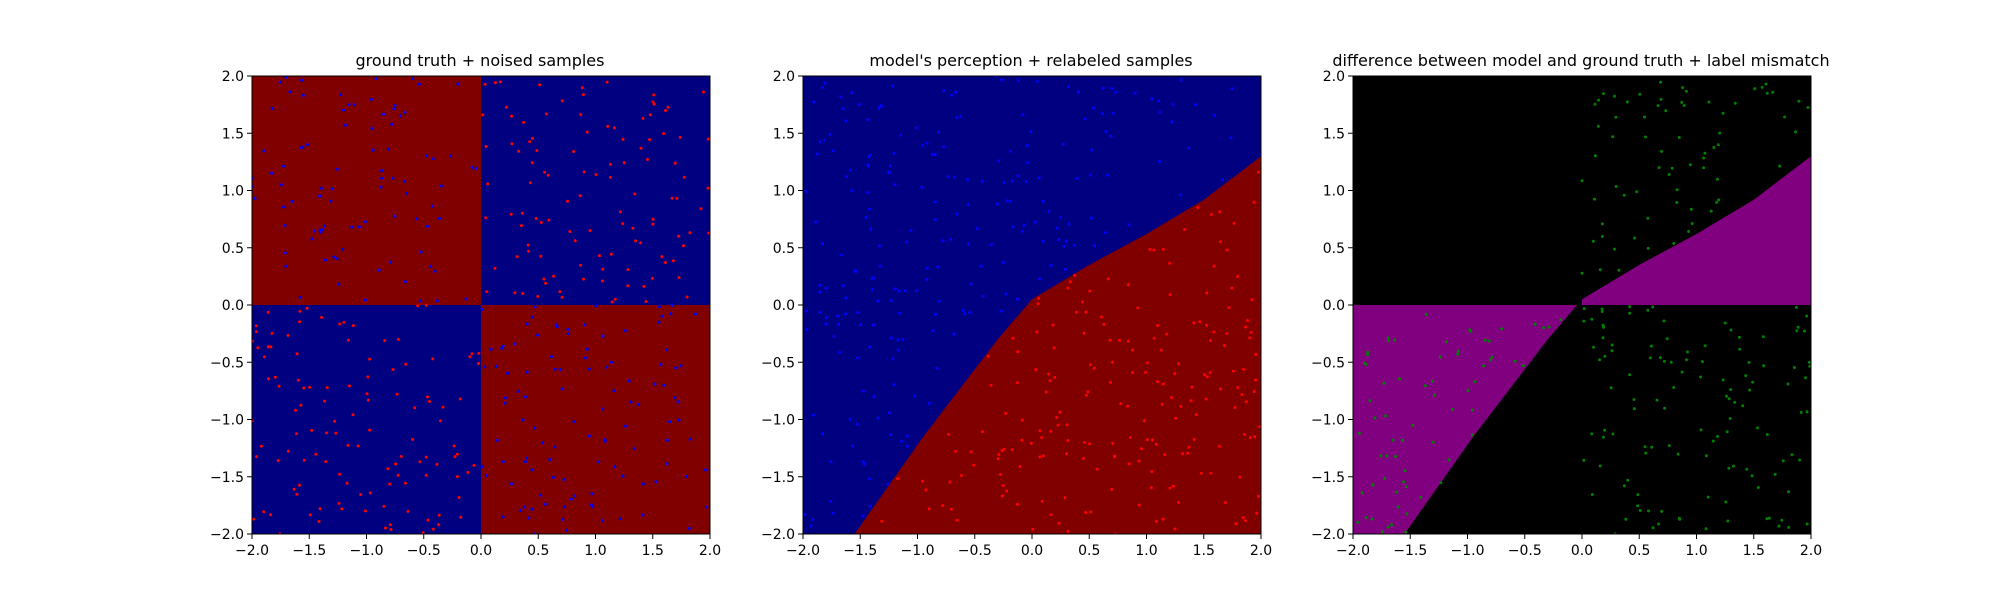  I want to click on x-tick-label: 0.0, so click(1582, 551).